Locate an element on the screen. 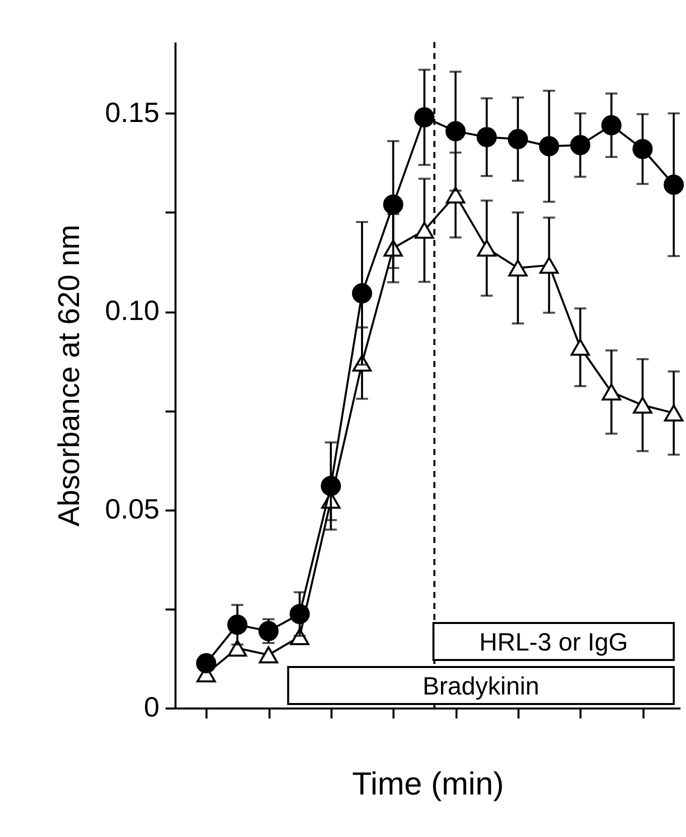 The image size is (686, 837). x-axis-title: Time (min) is located at coordinates (428, 784).